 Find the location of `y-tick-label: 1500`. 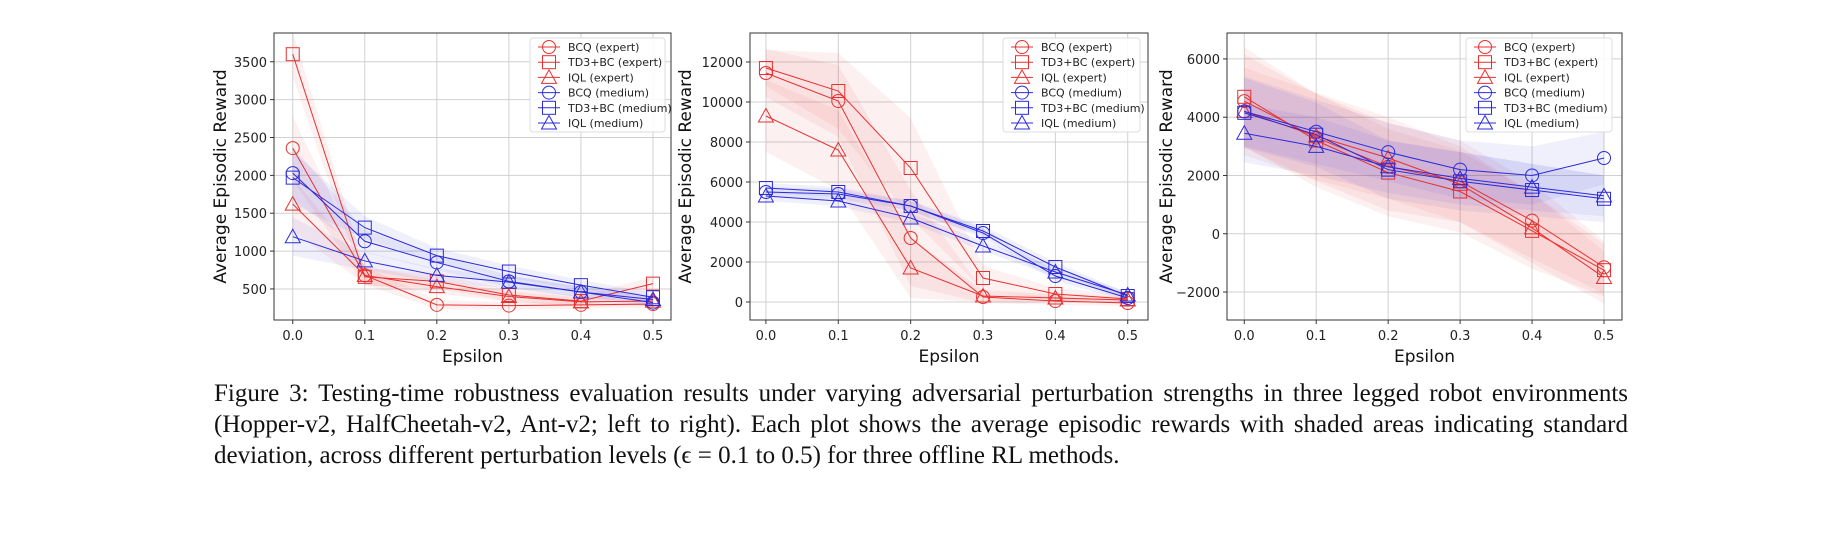

y-tick-label: 1500 is located at coordinates (250, 214).